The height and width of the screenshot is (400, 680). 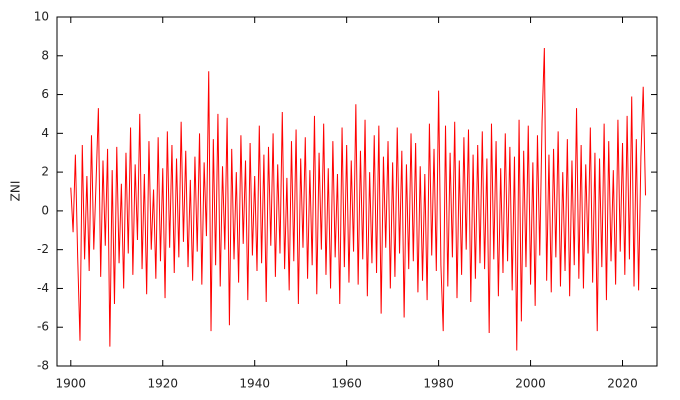 I want to click on y-tick-label: -2, so click(x=43, y=249).